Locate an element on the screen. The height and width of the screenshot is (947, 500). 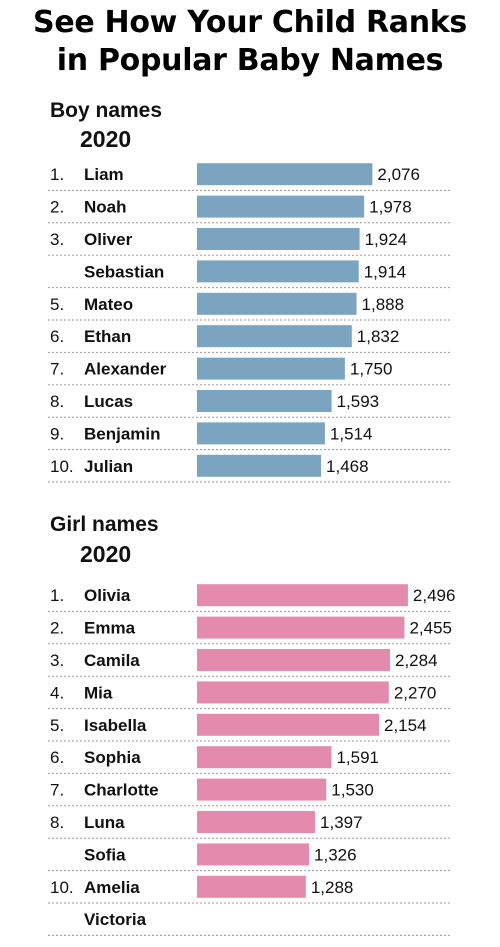
boy-rank-label: 7. is located at coordinates (57, 369).